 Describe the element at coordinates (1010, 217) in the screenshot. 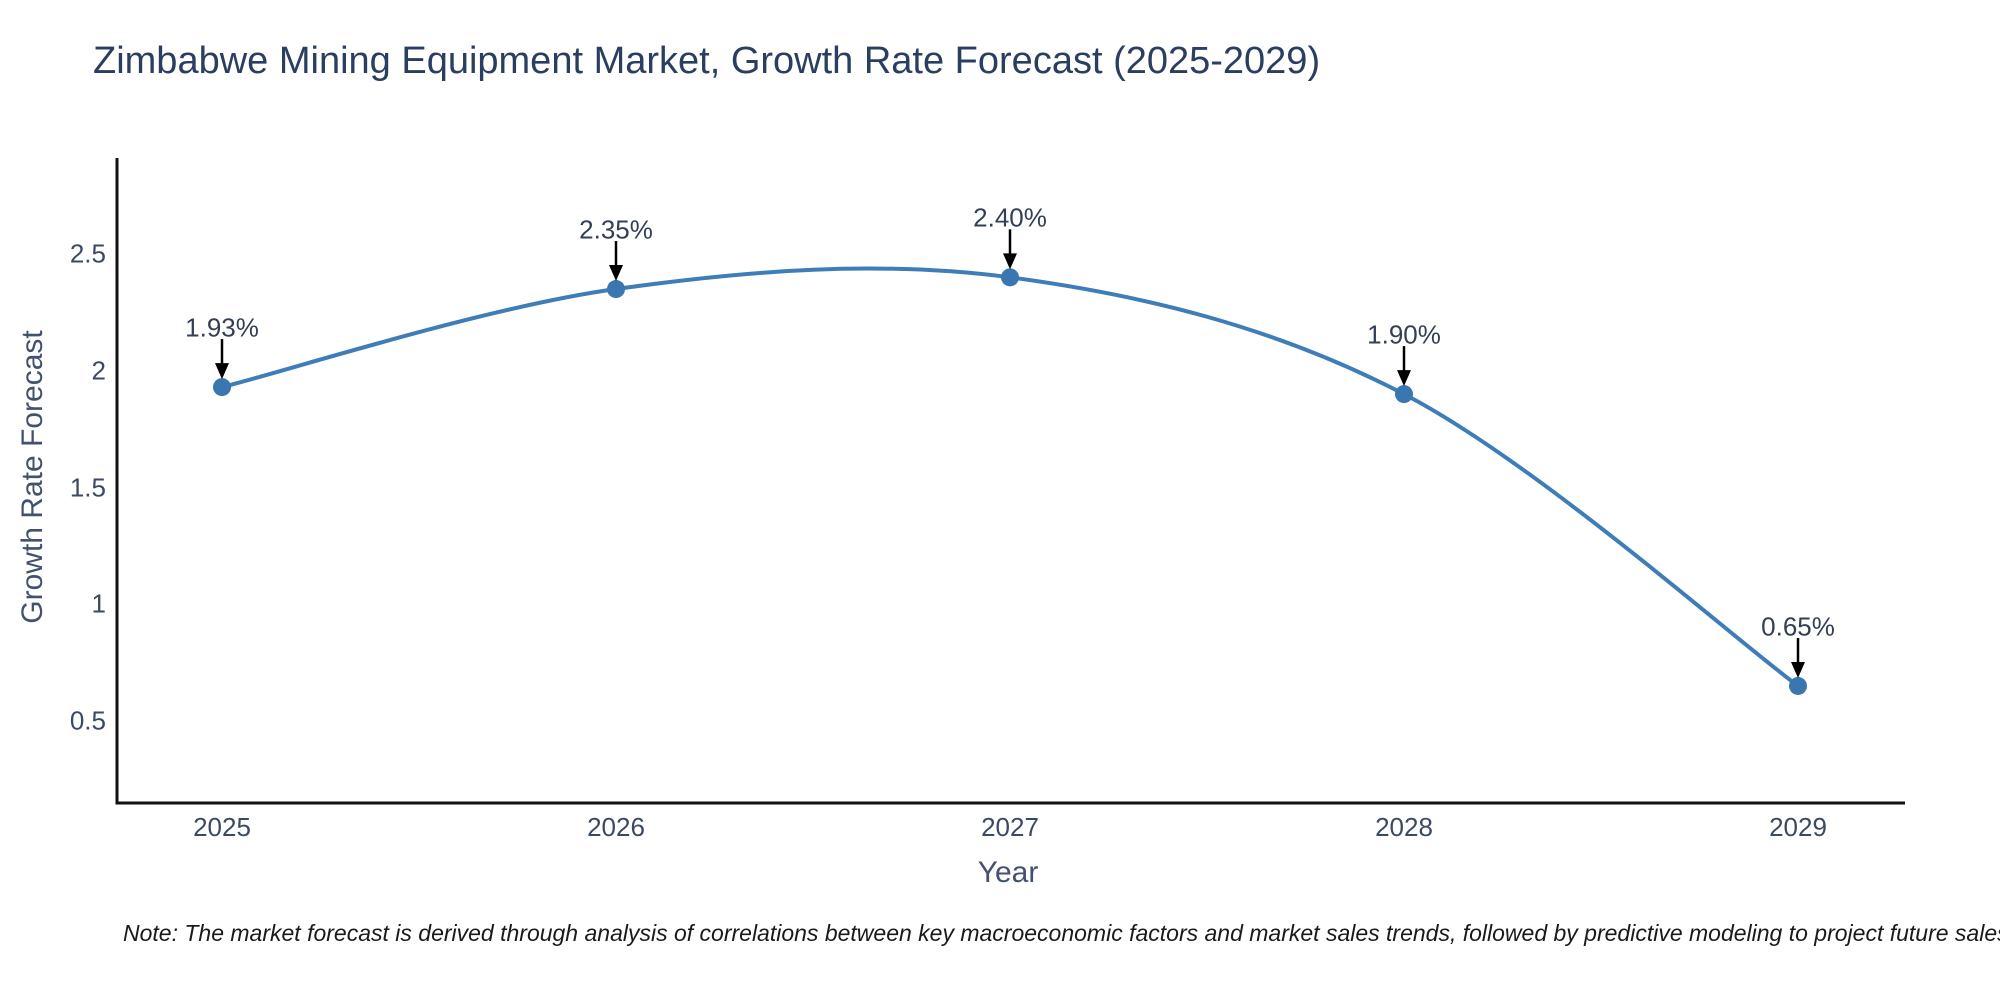

I see `data-point-label: 2.40%` at that location.